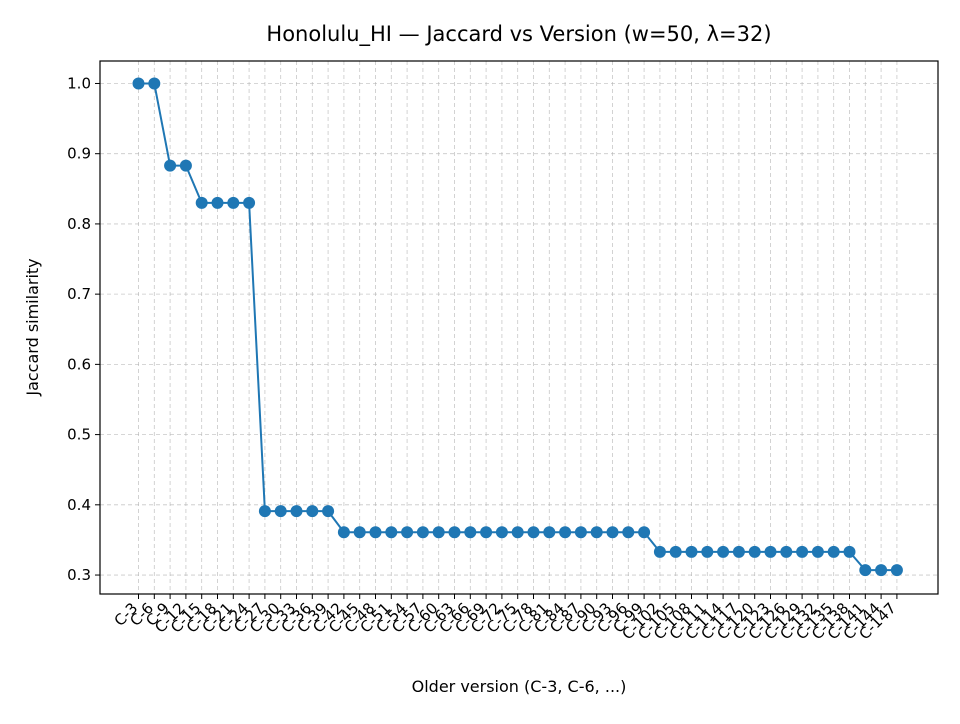  What do you see at coordinates (519, 686) in the screenshot?
I see `x-axis-label: Older version (C-3, C-6, ...)` at bounding box center [519, 686].